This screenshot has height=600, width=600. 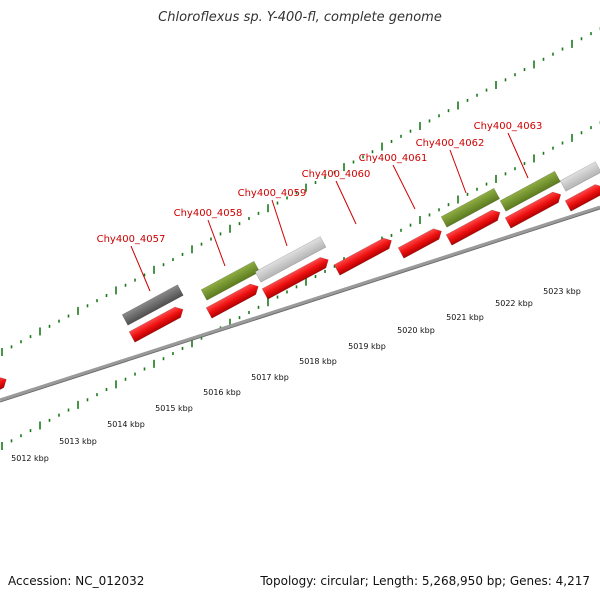 I want to click on scale-label: 5021 kbp, so click(x=465, y=317).